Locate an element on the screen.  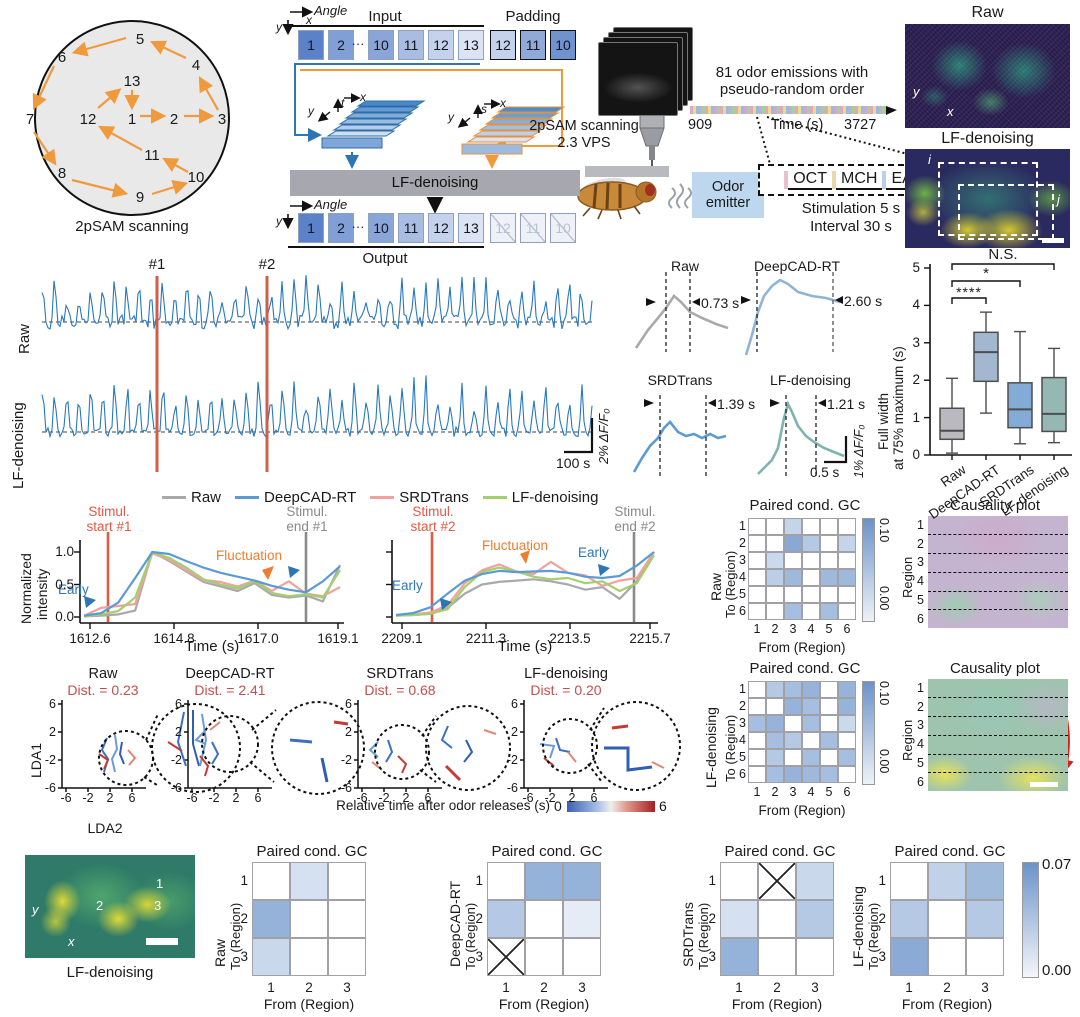
lda3-xtick: -2 is located at coordinates (384, 798).